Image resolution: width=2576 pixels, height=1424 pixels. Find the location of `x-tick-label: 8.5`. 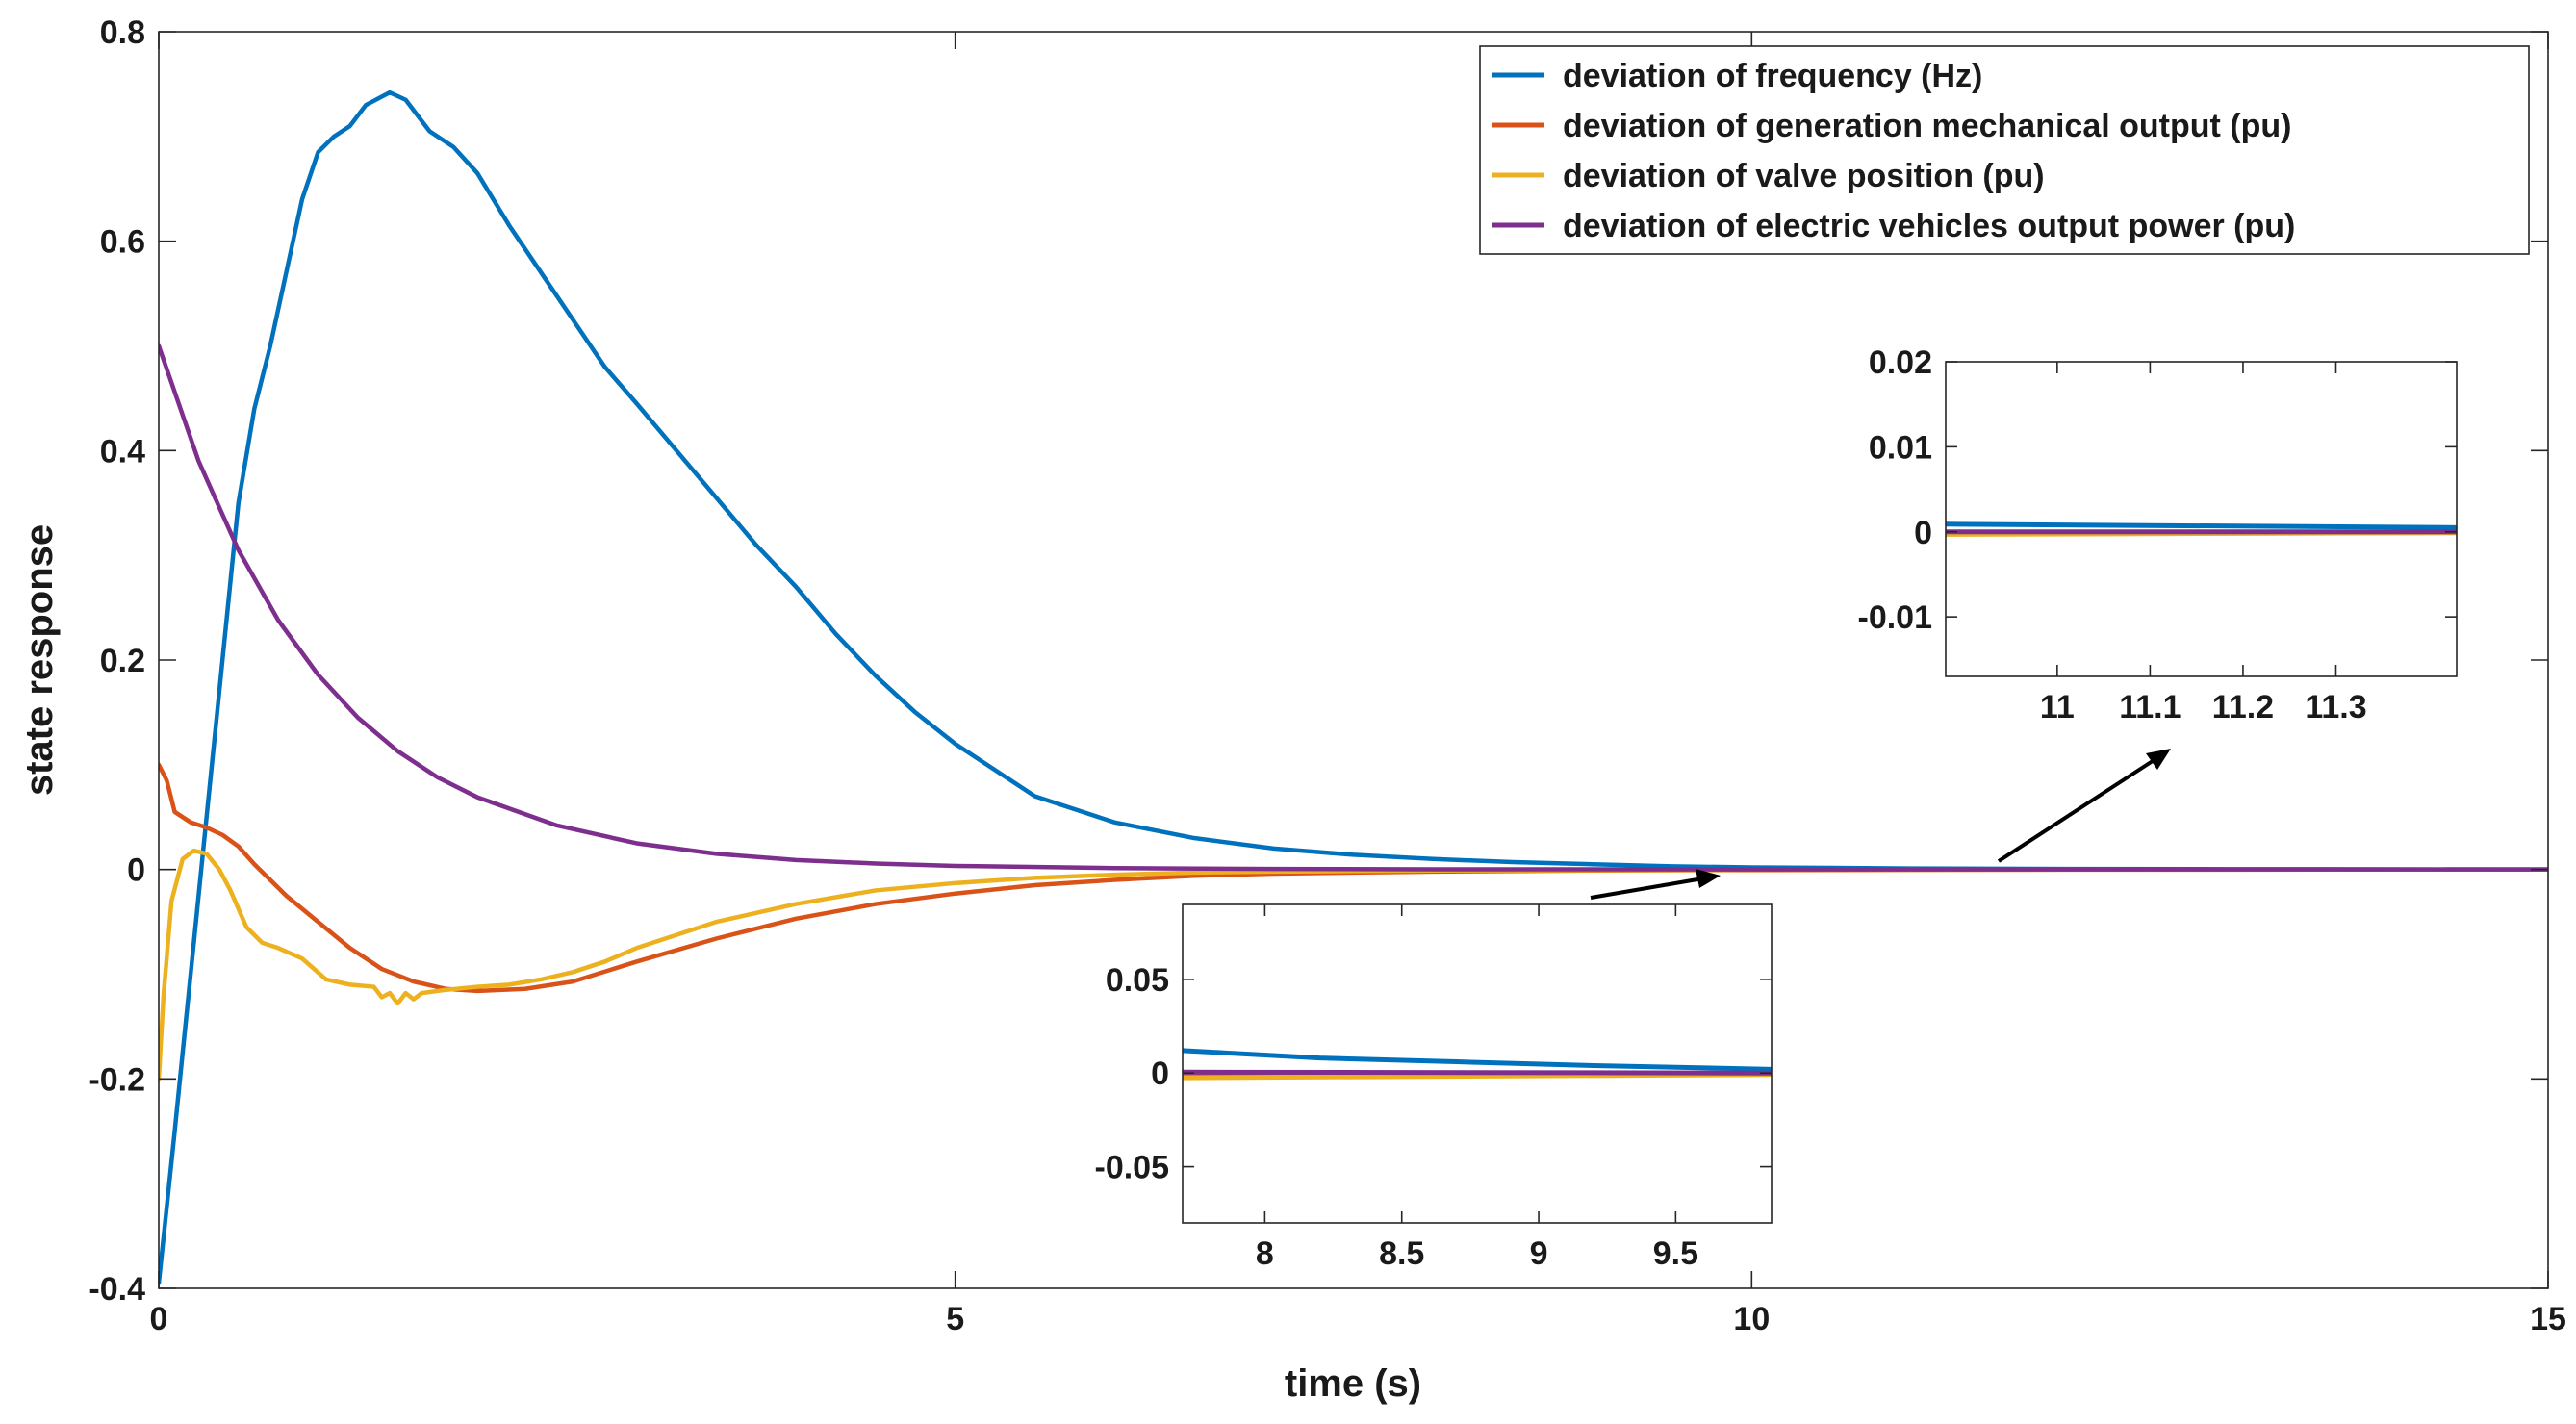

x-tick-label: 8.5 is located at coordinates (1401, 1253).